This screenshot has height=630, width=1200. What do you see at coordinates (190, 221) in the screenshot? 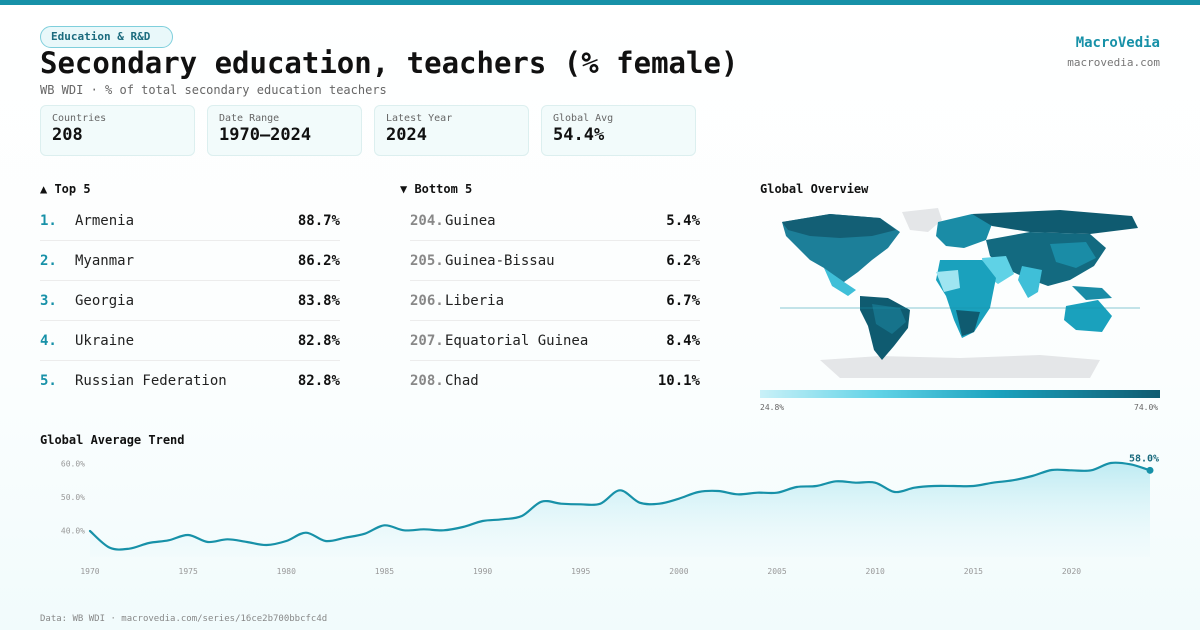
I see `list-item: 1. Armenia 88.7%` at bounding box center [190, 221].